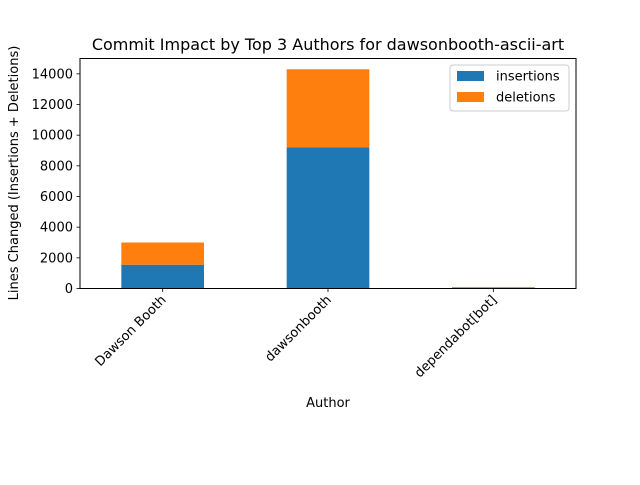 The width and height of the screenshot is (640, 485). I want to click on legend-swatch-insertions, so click(470, 76).